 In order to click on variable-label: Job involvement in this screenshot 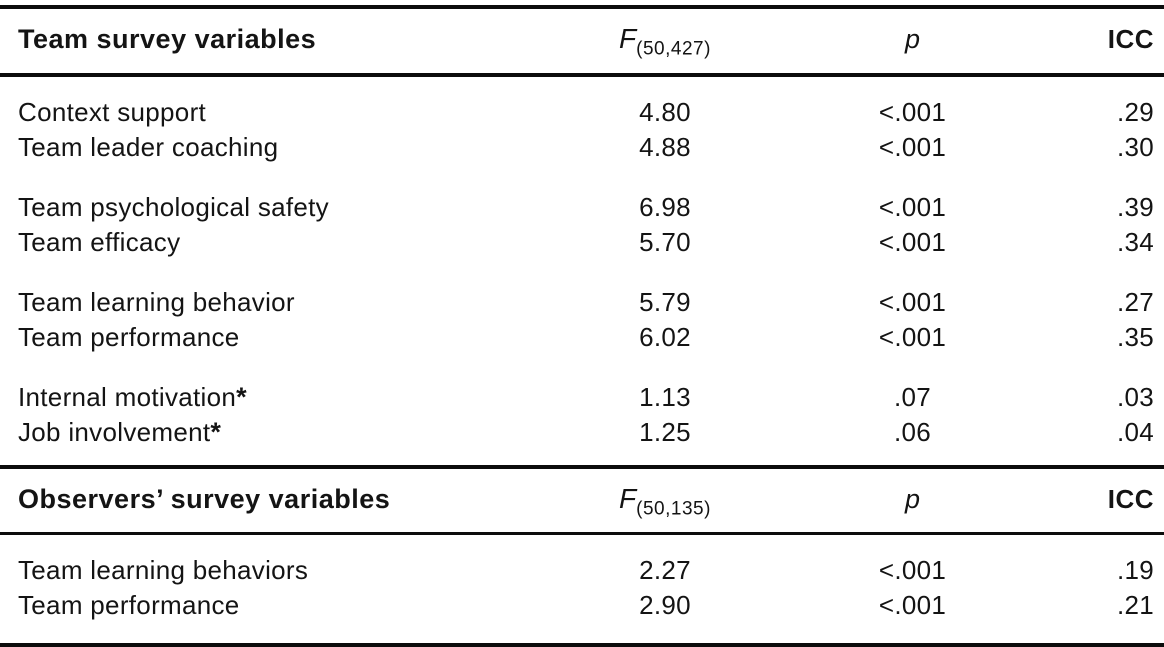, I will do `click(114, 431)`.